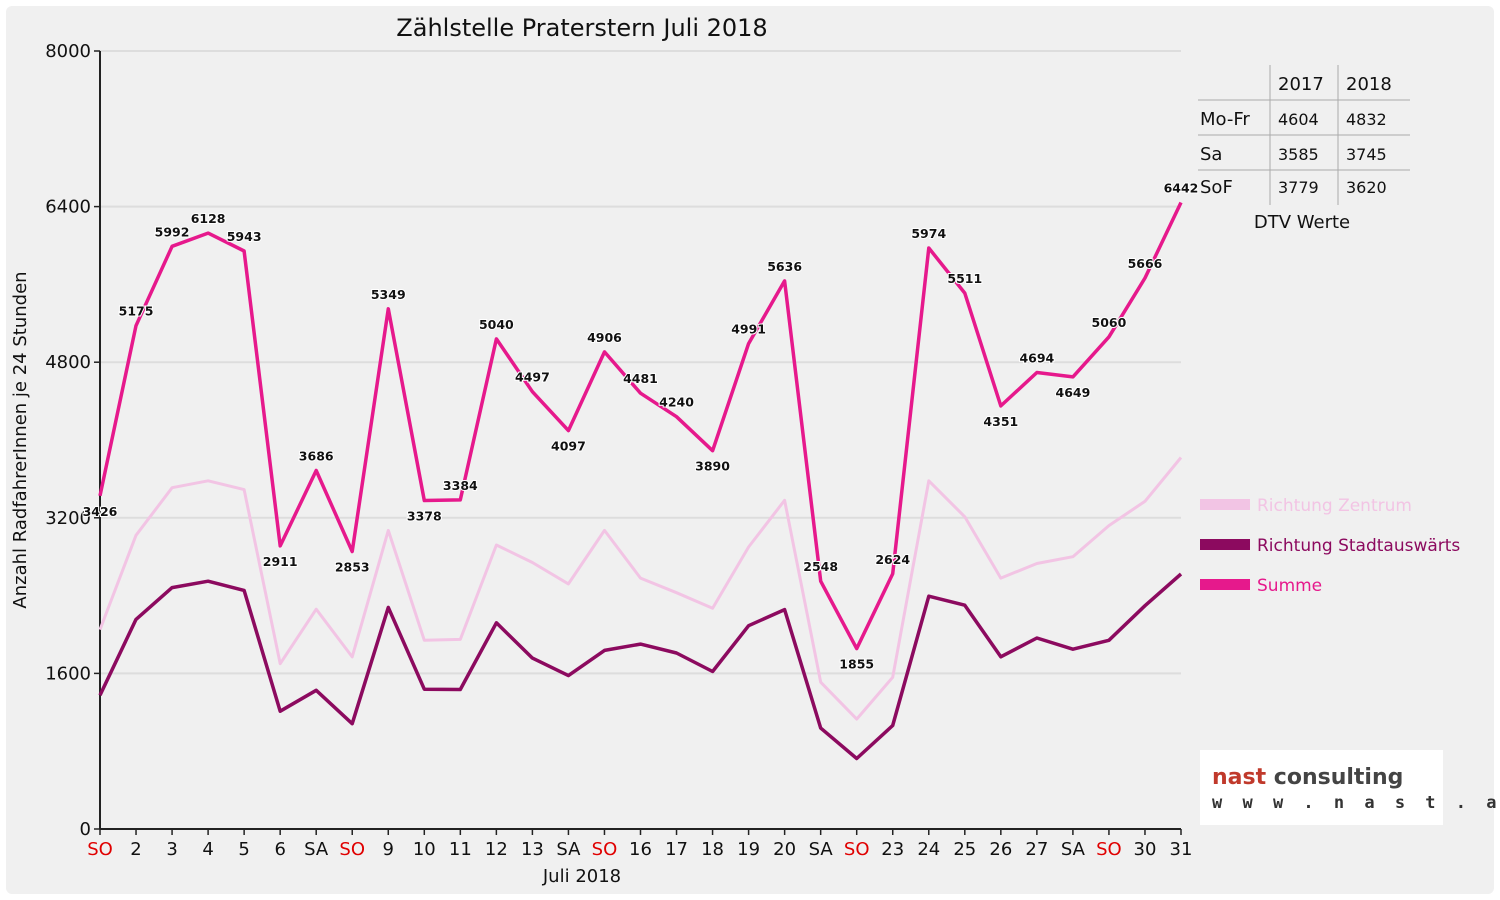  Describe the element at coordinates (244, 236) in the screenshot. I see `data-label: 5943` at that location.